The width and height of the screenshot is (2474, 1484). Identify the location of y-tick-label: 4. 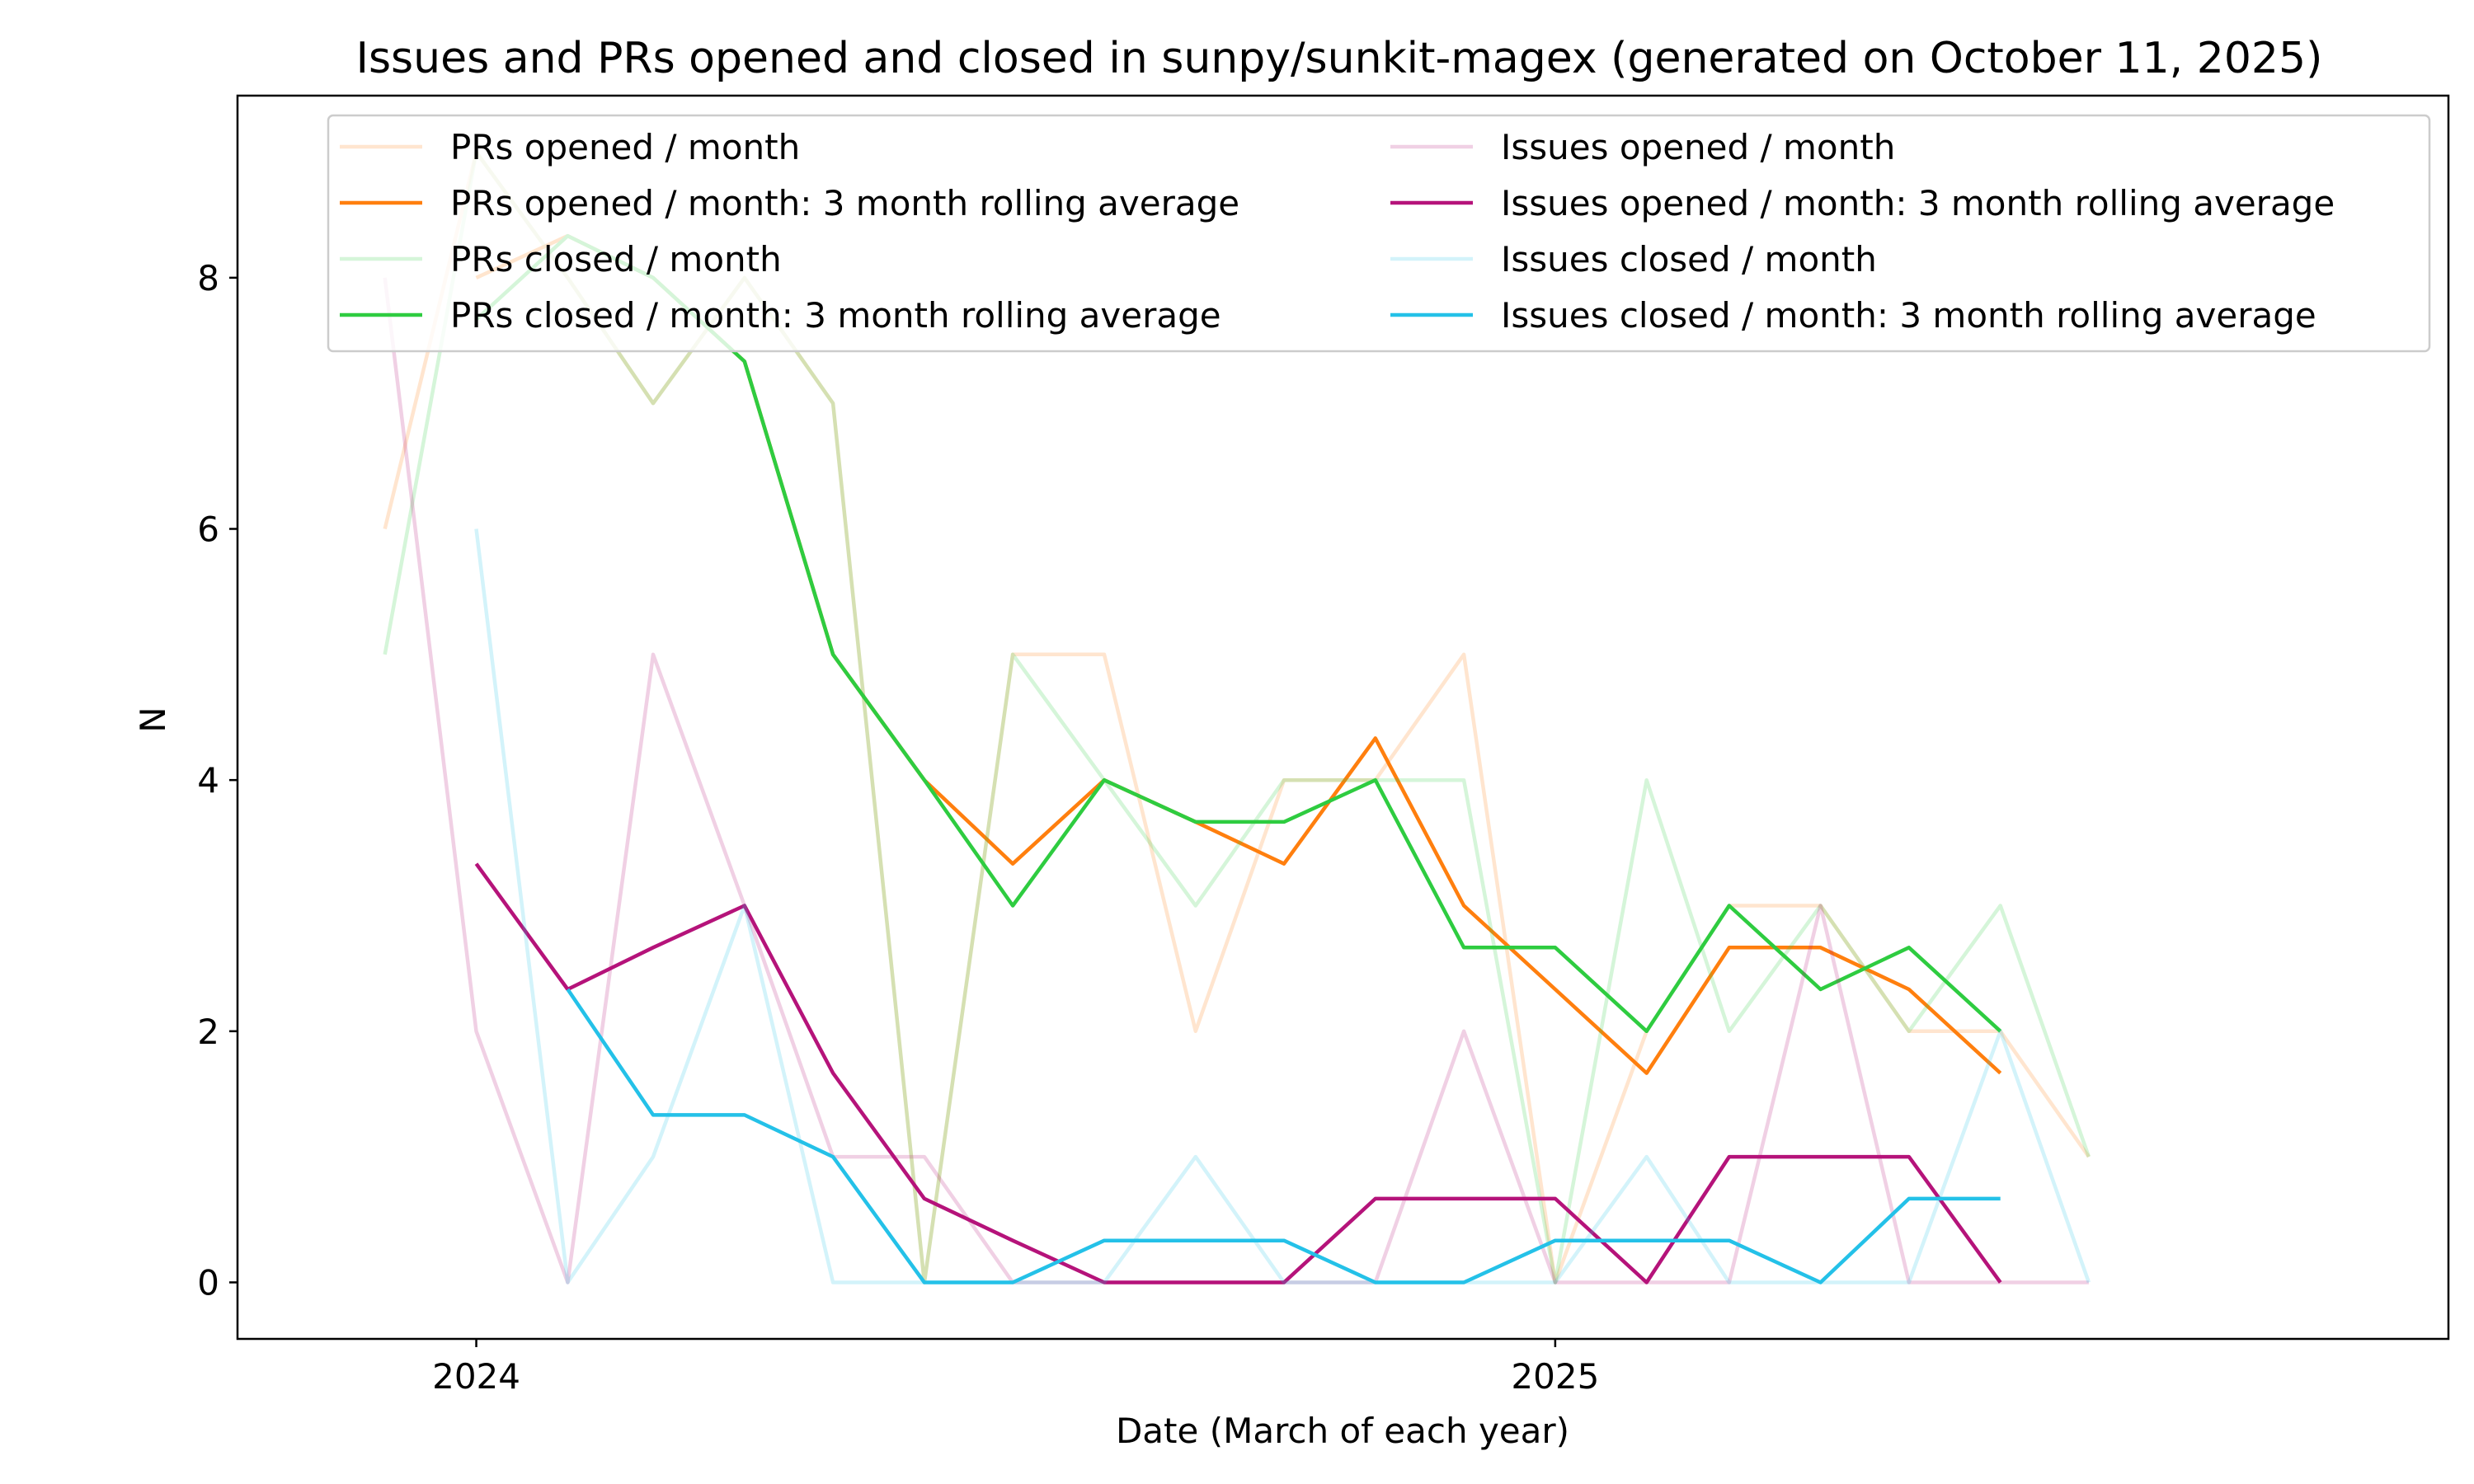
(208, 780).